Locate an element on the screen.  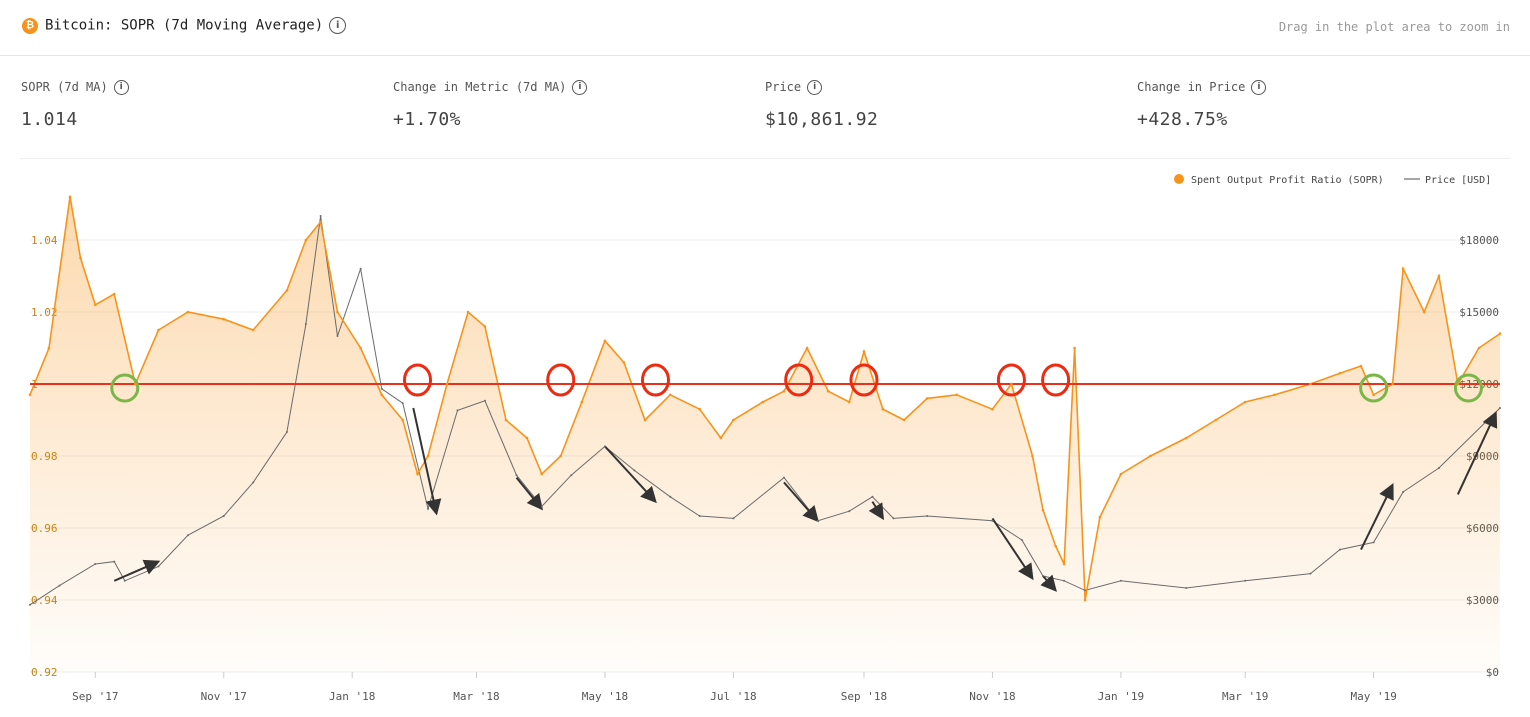
x-tick-label: Nov '17 is located at coordinates (224, 696).